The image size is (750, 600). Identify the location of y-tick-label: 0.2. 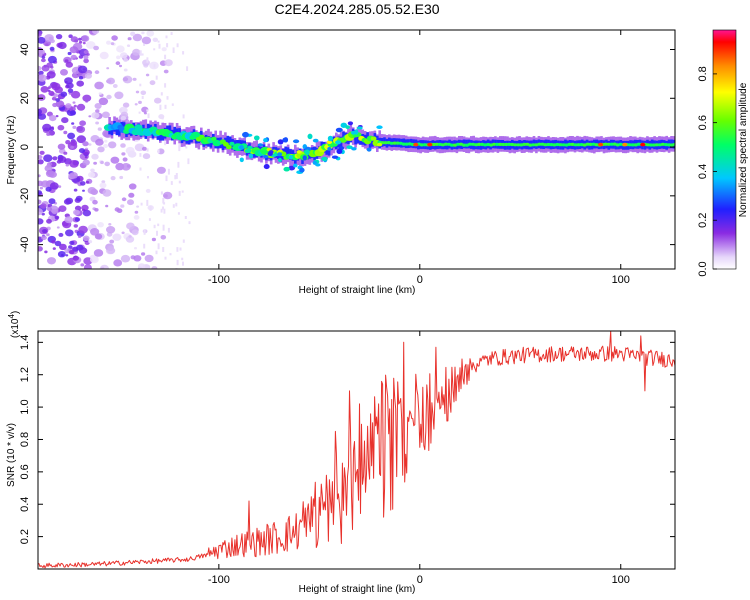
(25, 536).